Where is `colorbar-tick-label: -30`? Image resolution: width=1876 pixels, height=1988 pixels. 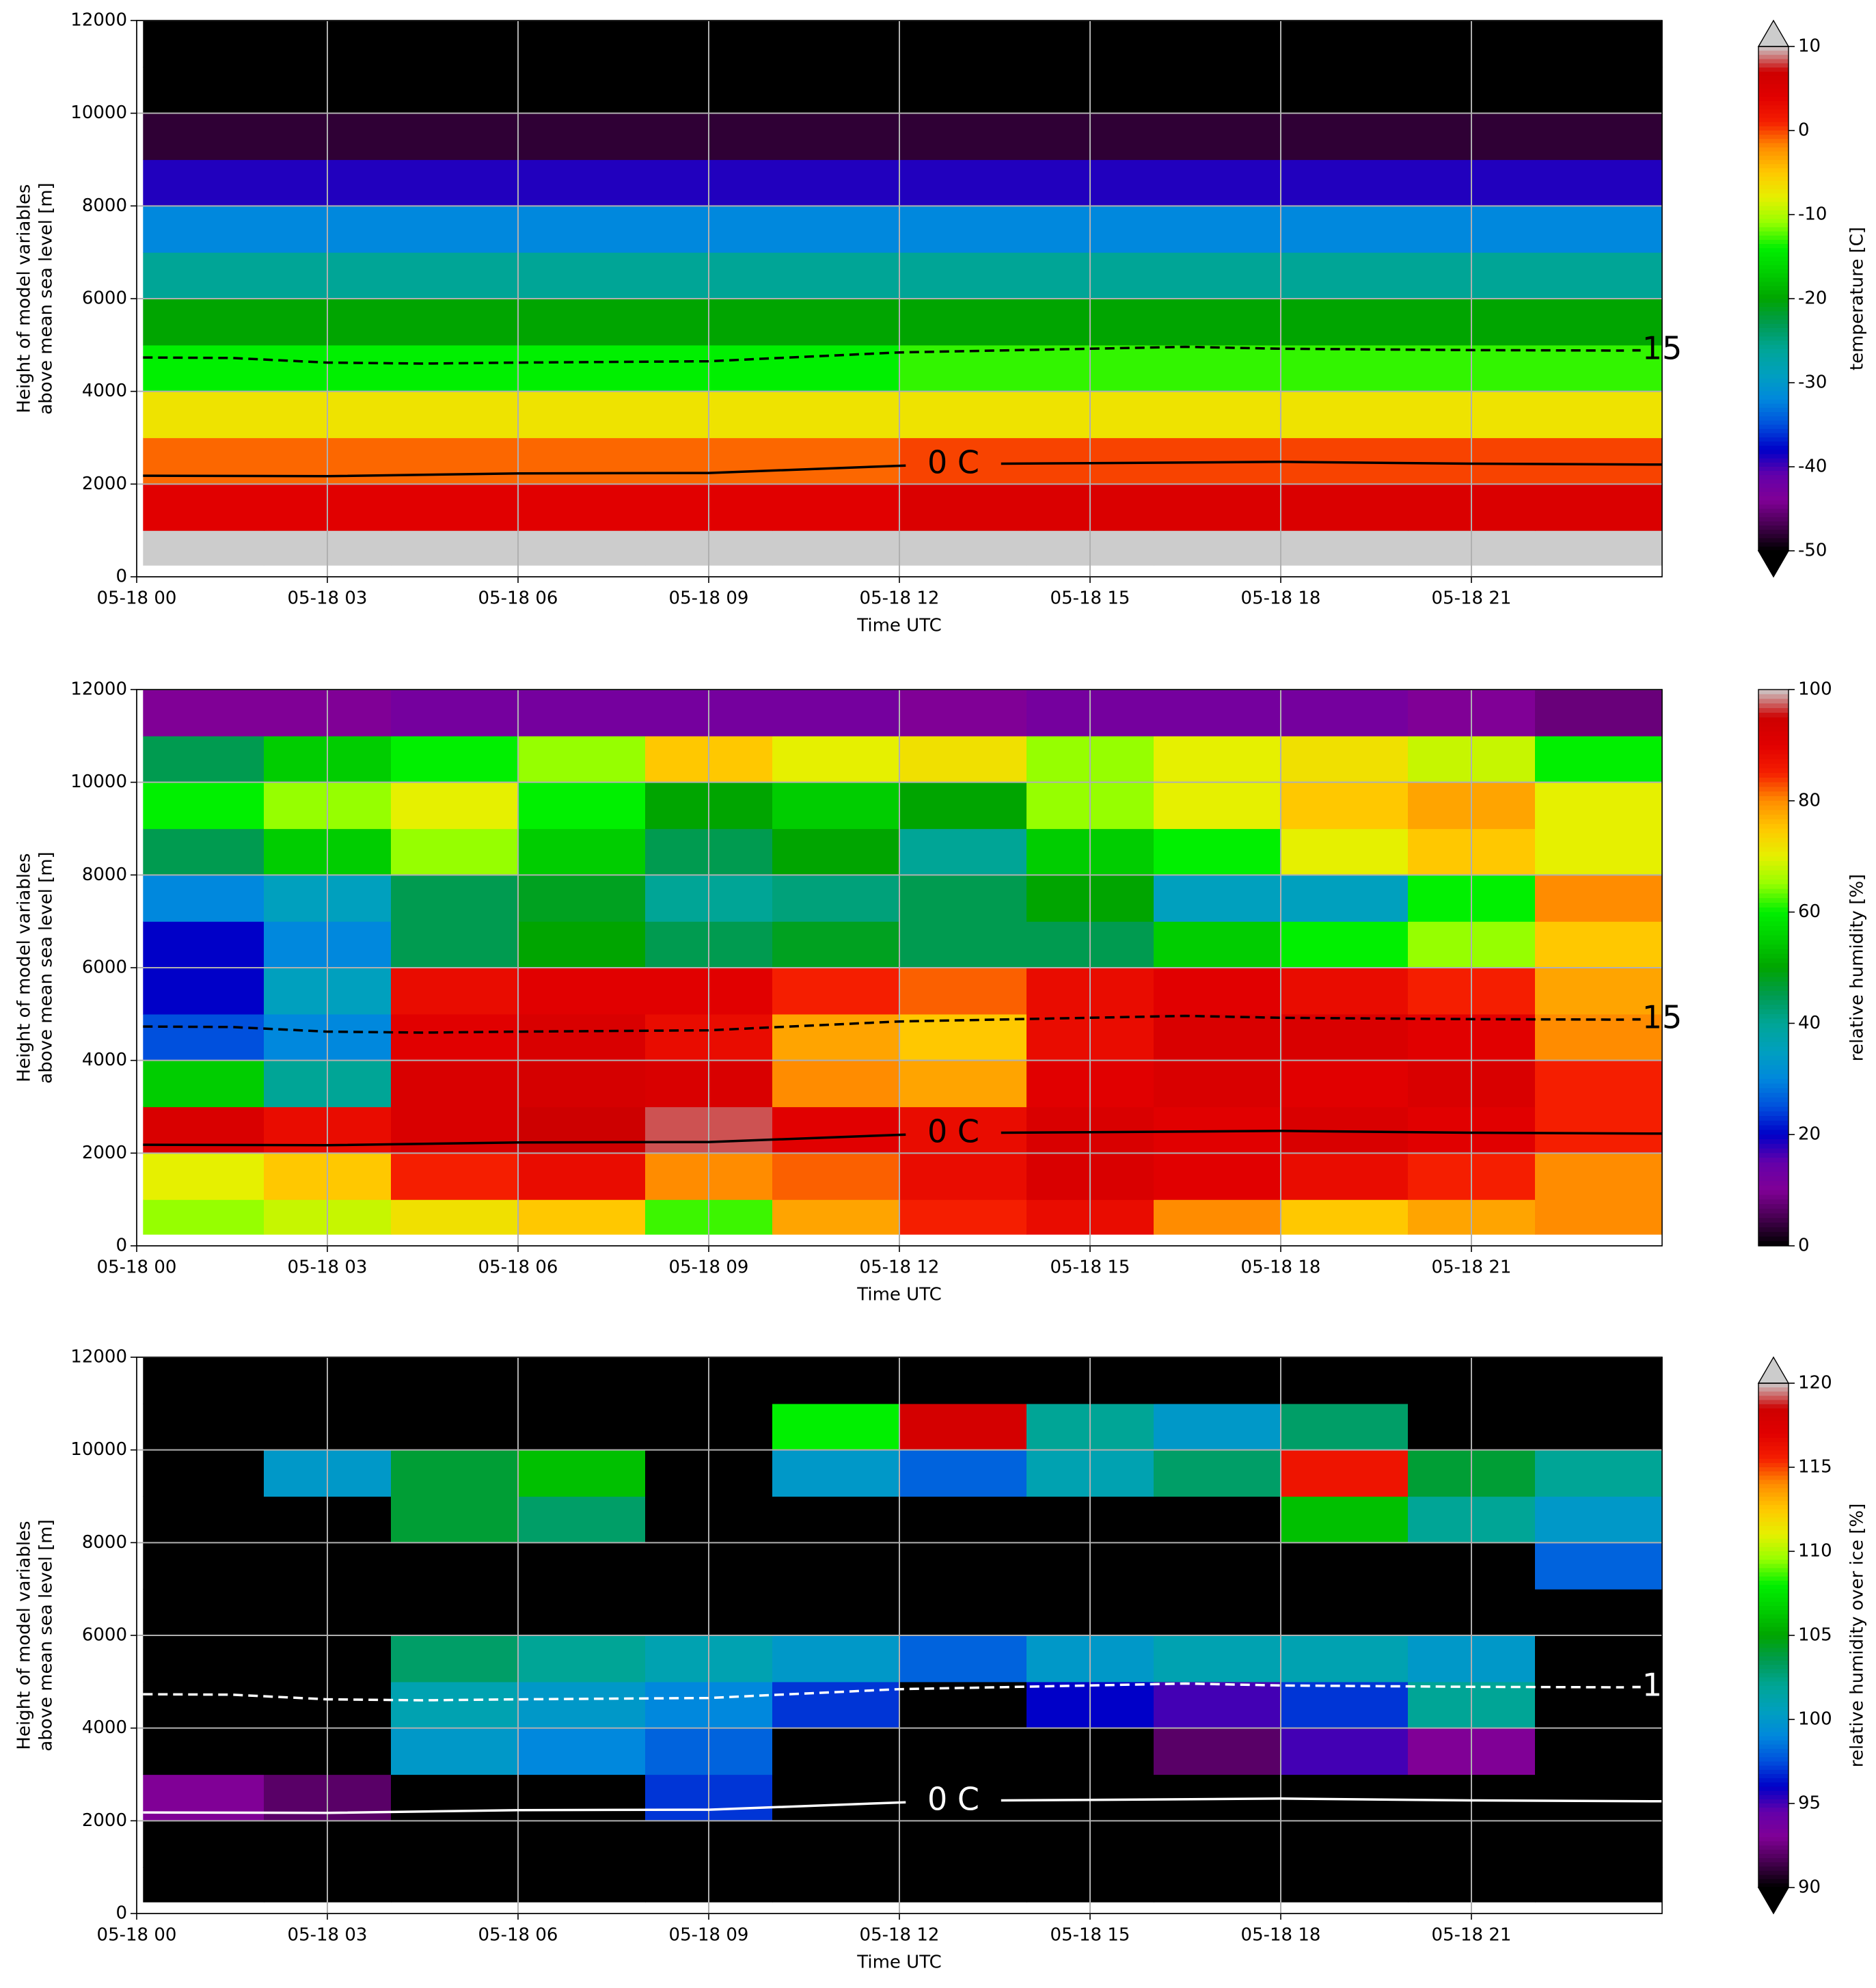
colorbar-tick-label: -30 is located at coordinates (1812, 382).